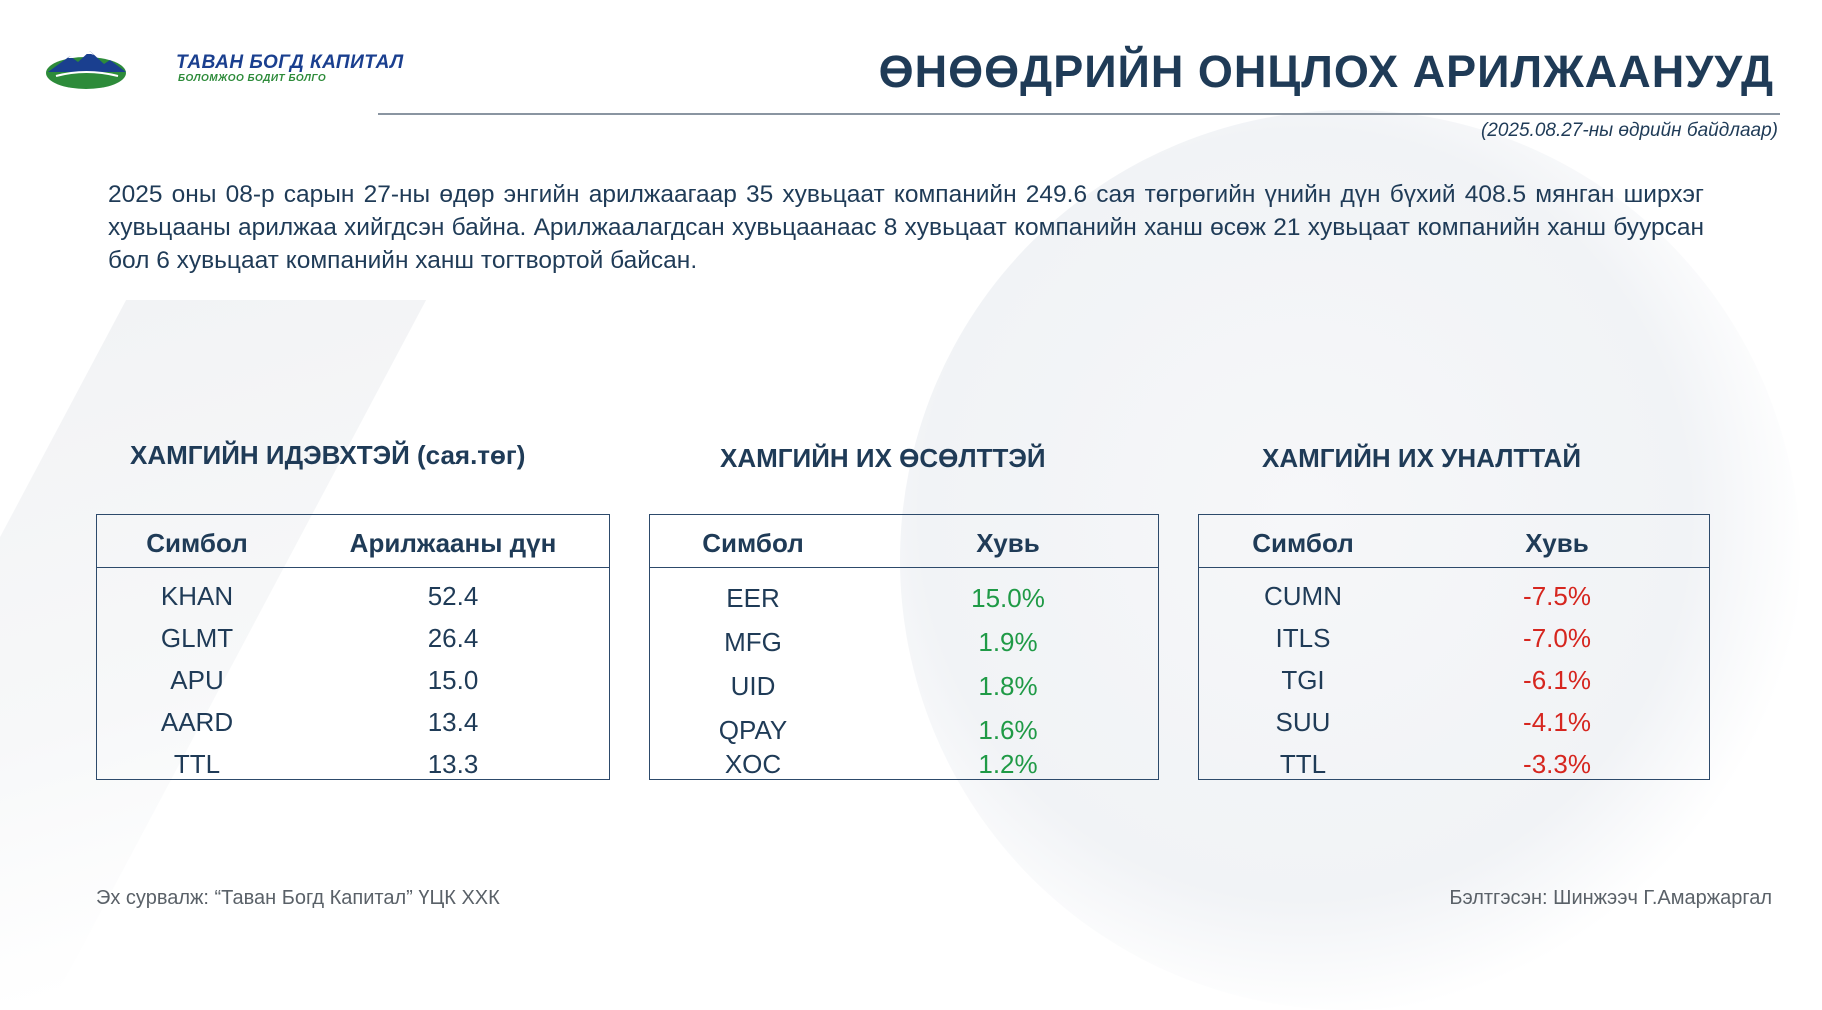  What do you see at coordinates (1454, 680) in the screenshot?
I see `table-row: TGI -6.1%` at bounding box center [1454, 680].